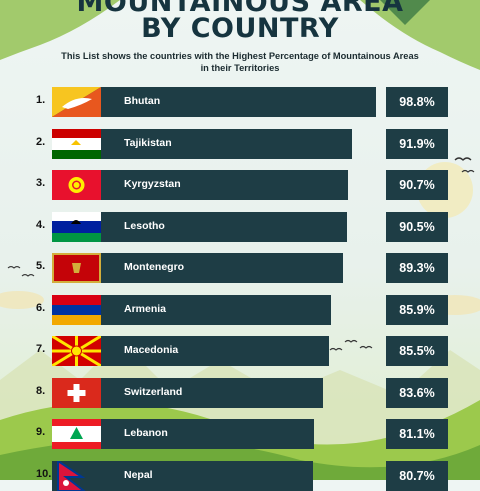  Describe the element at coordinates (76, 185) in the screenshot. I see `kyrgyzstan-flag-icon` at that location.